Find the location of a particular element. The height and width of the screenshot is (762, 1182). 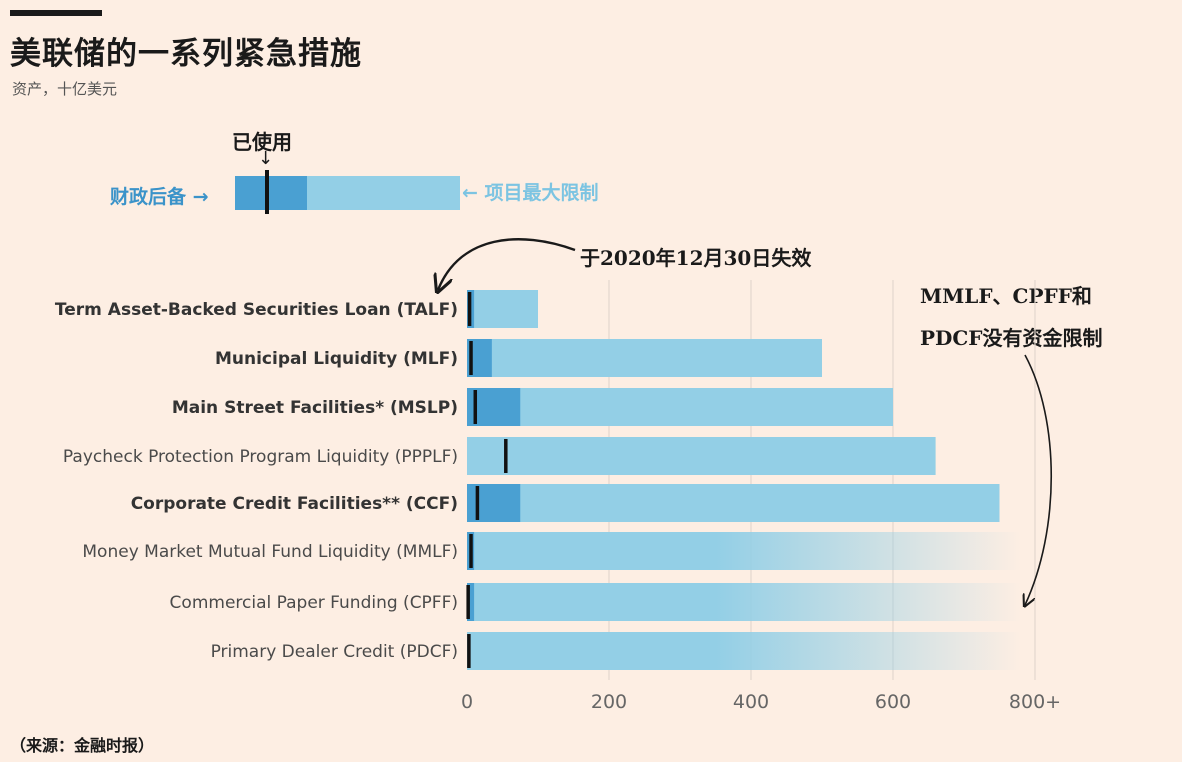

category-label: Main Street Facilities* (MSLP) is located at coordinates (315, 408).